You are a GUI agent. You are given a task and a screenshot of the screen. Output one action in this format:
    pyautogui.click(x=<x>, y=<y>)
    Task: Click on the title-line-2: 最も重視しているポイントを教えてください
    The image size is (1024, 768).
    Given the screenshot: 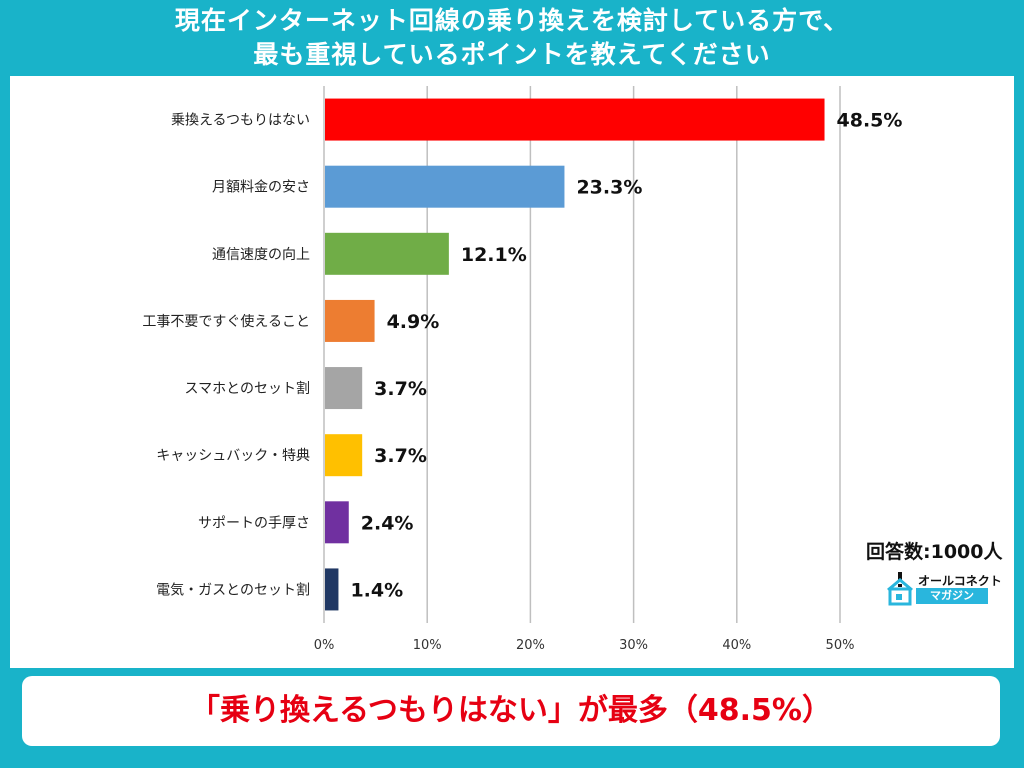 What is the action you would take?
    pyautogui.click(x=512, y=54)
    